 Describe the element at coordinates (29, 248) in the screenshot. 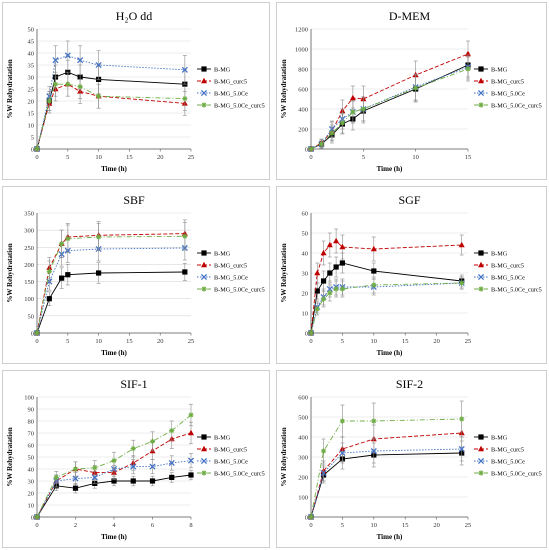

I see `y-tick-label: 250` at that location.